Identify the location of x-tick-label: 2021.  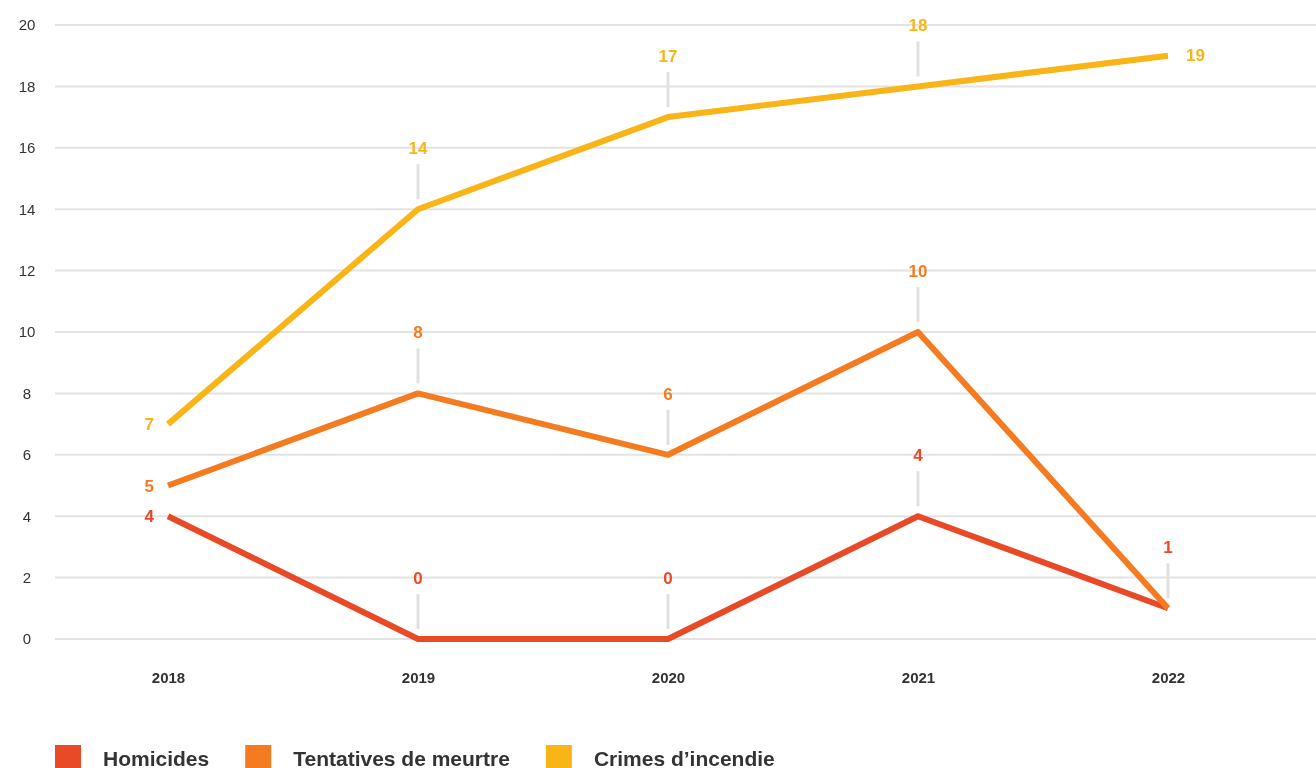
(918, 677).